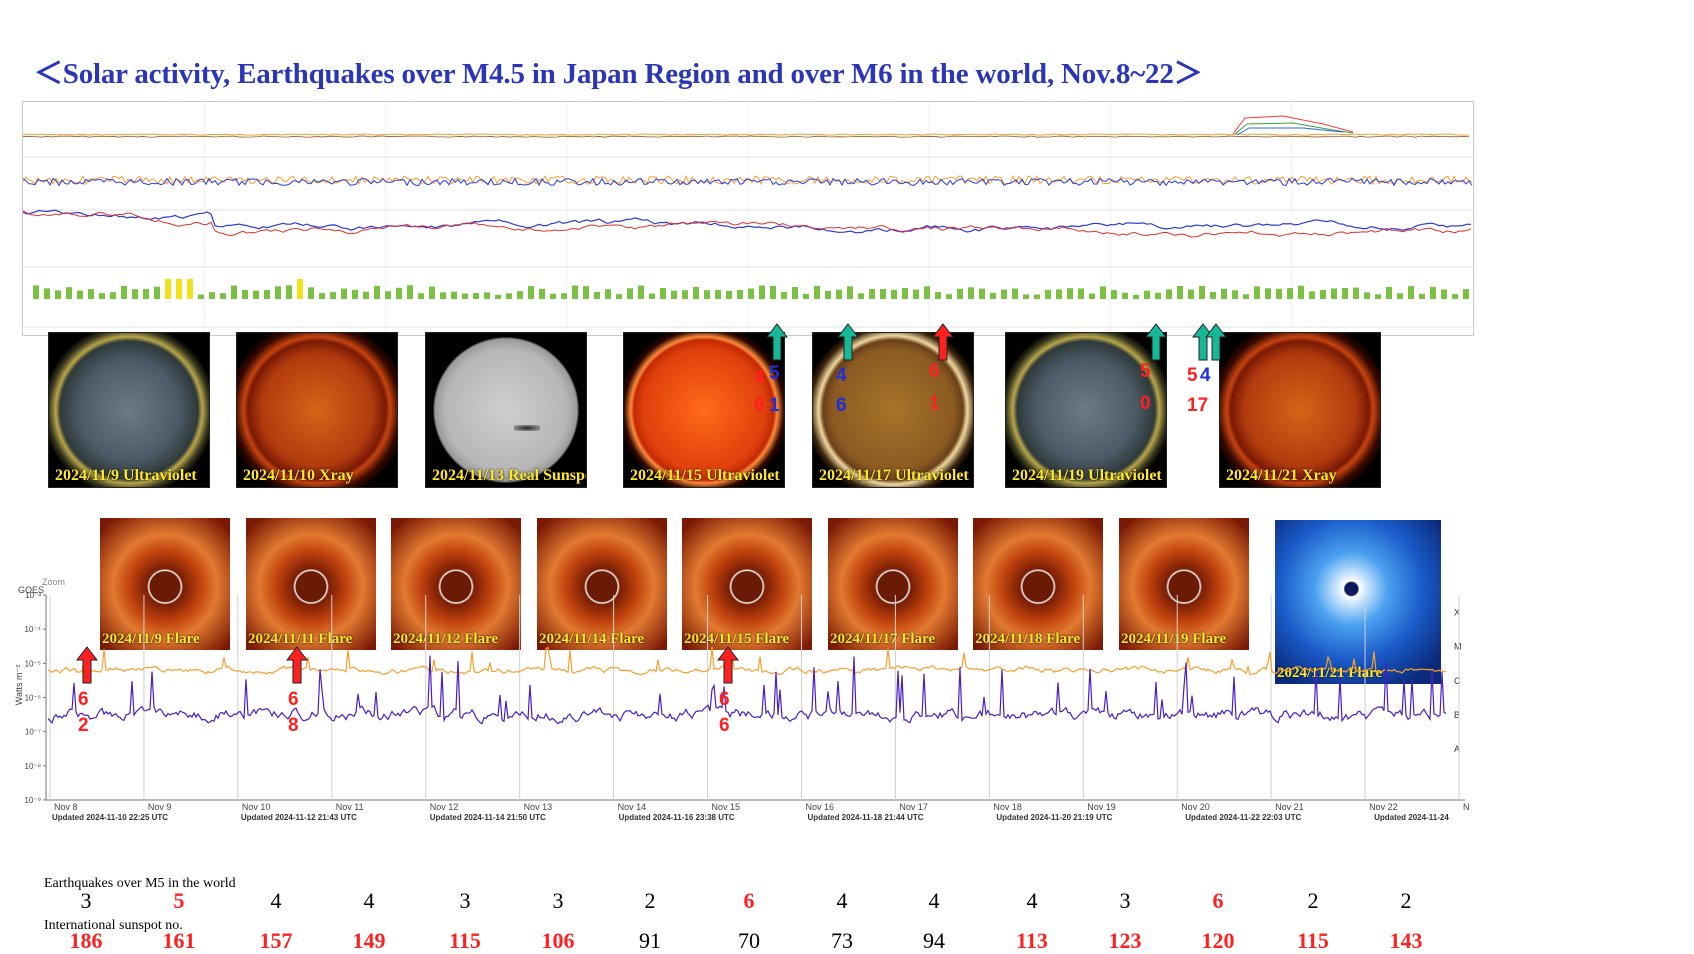 This screenshot has height=954, width=1694. Describe the element at coordinates (509, 475) in the screenshot. I see `sun-image-caption: 2024/11/13 Real Sunspot` at that location.